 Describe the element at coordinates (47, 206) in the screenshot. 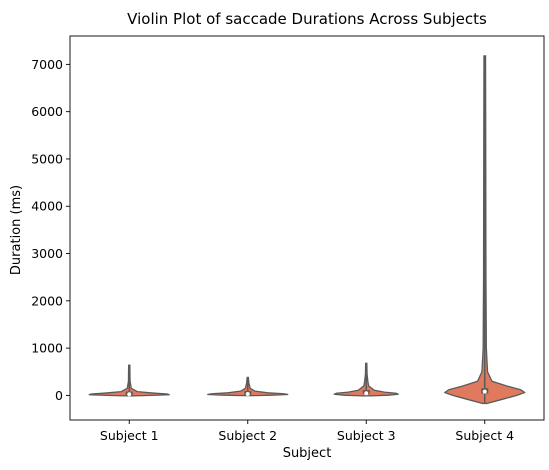

I see `y-tick-label: 4000` at that location.